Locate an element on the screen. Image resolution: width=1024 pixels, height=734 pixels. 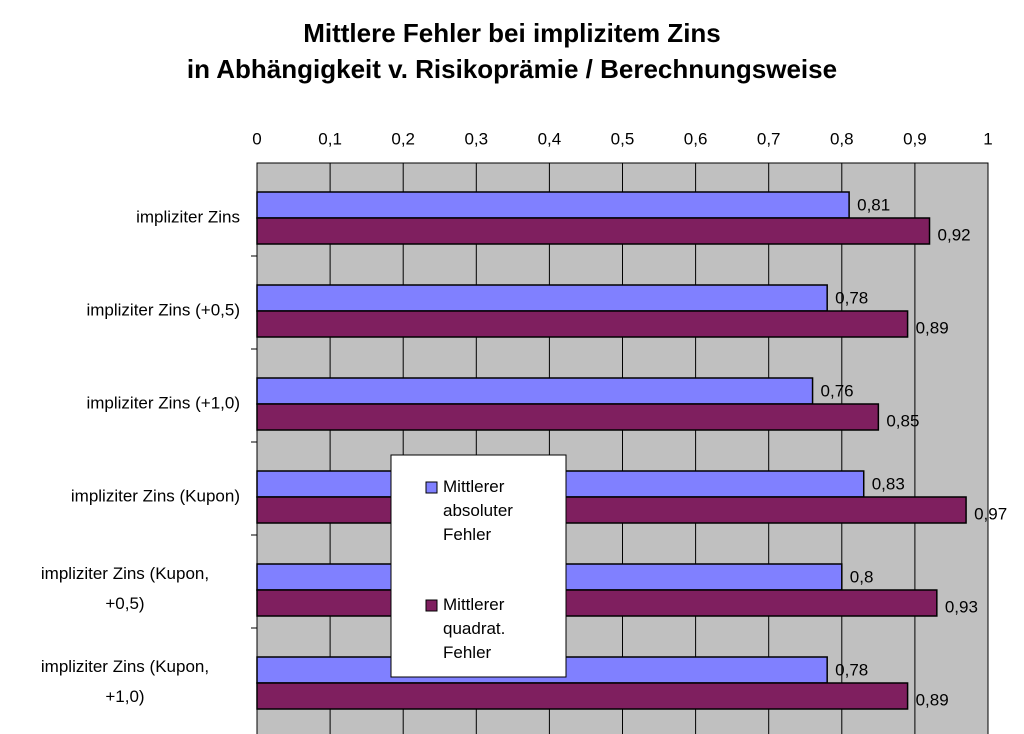
x-tick-label: 0,1 is located at coordinates (330, 138).